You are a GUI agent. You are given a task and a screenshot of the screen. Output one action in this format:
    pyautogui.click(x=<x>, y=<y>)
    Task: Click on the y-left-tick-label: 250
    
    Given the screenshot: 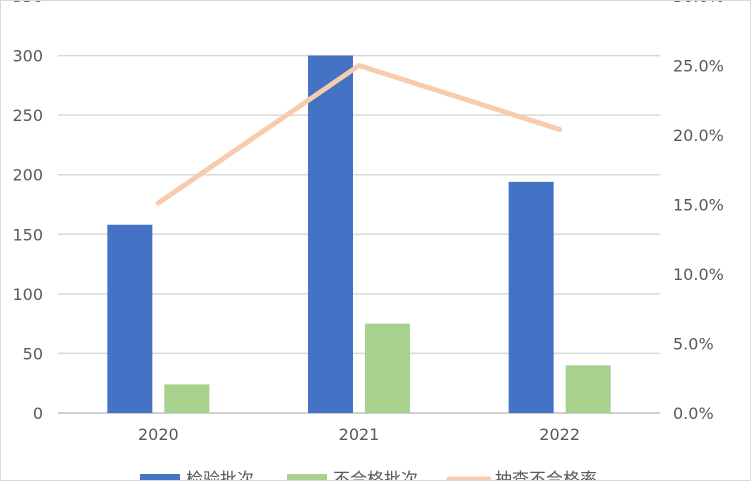 What is the action you would take?
    pyautogui.click(x=27, y=115)
    